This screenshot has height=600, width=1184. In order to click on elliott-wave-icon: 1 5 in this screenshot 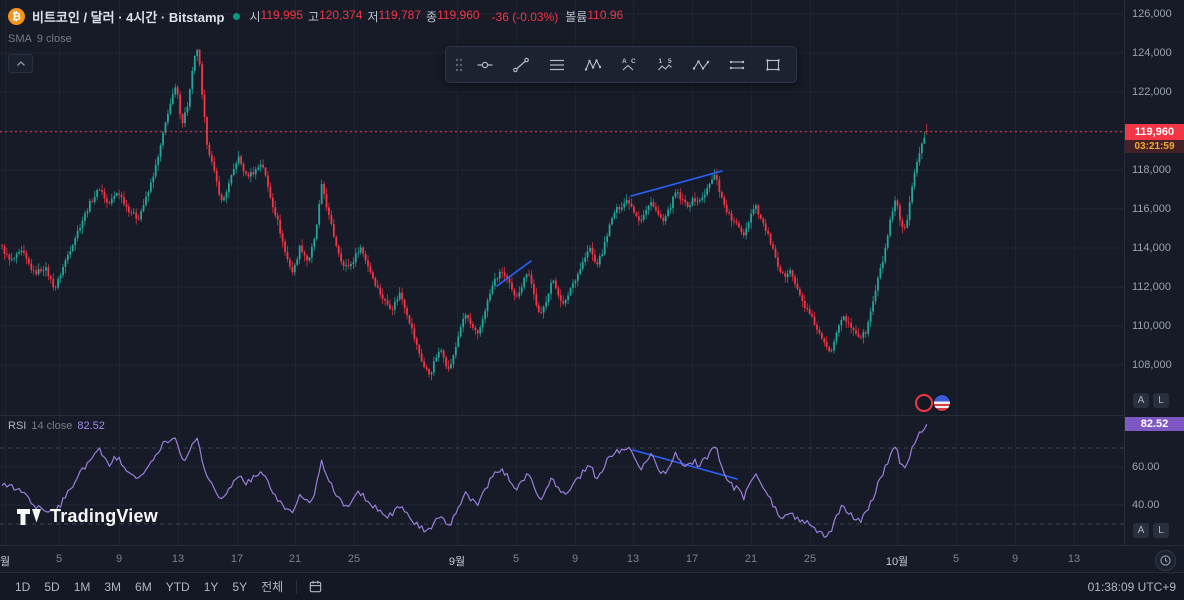, I will do `click(665, 64)`.